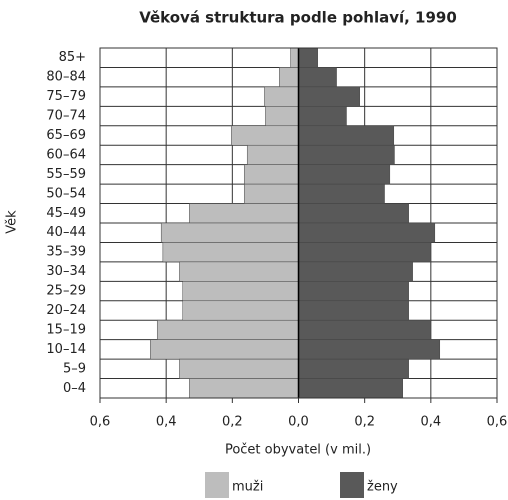 The image size is (508, 500). What do you see at coordinates (66, 349) in the screenshot?
I see `y-tick-label: 10–14` at bounding box center [66, 349].